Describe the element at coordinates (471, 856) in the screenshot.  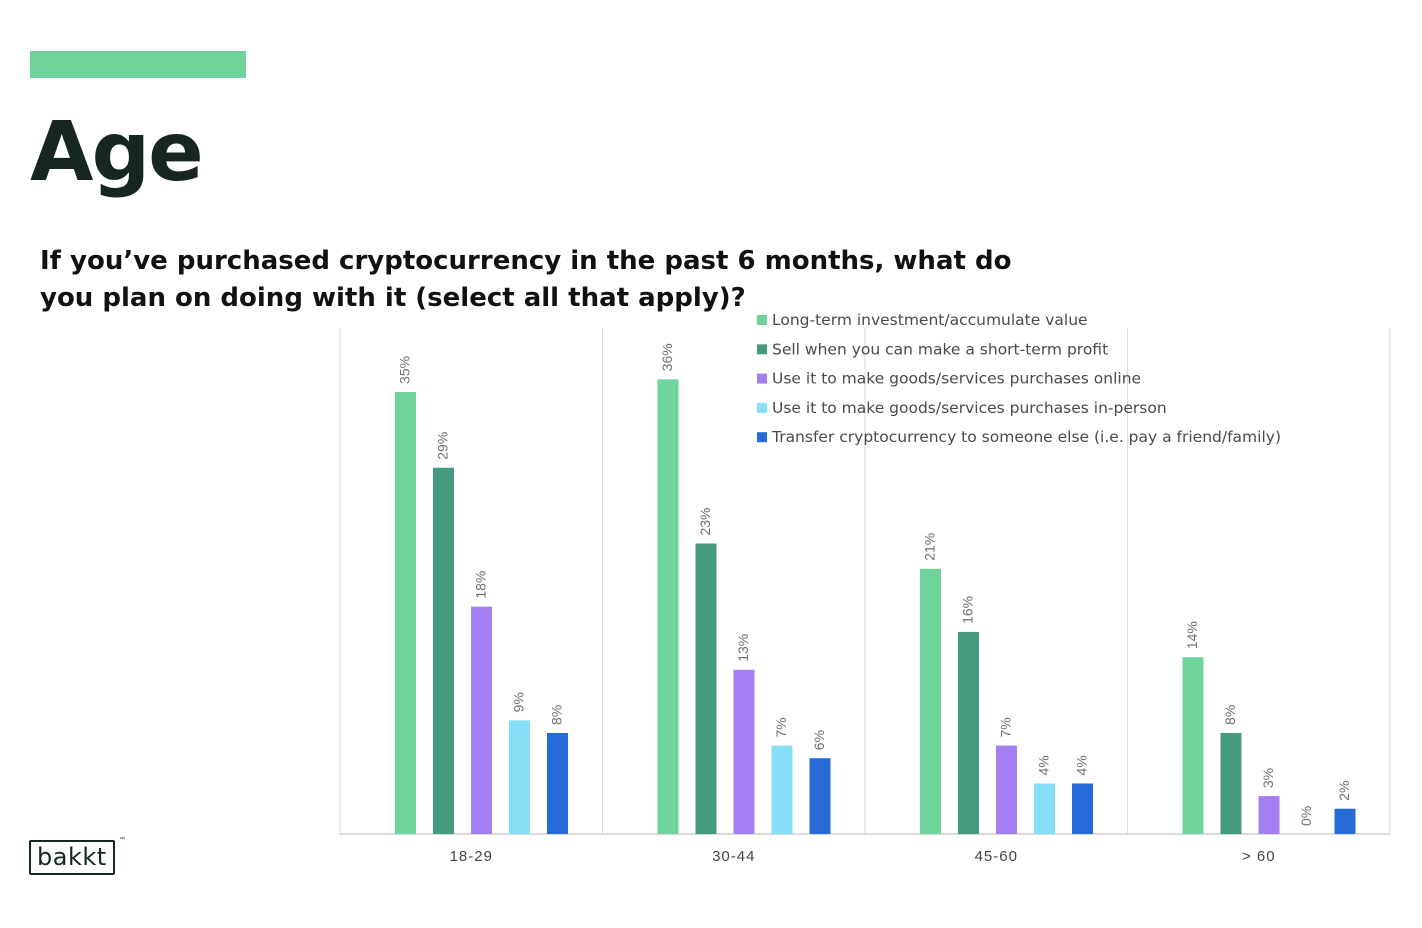
I see `x-tick-label: 18-29` at that location.